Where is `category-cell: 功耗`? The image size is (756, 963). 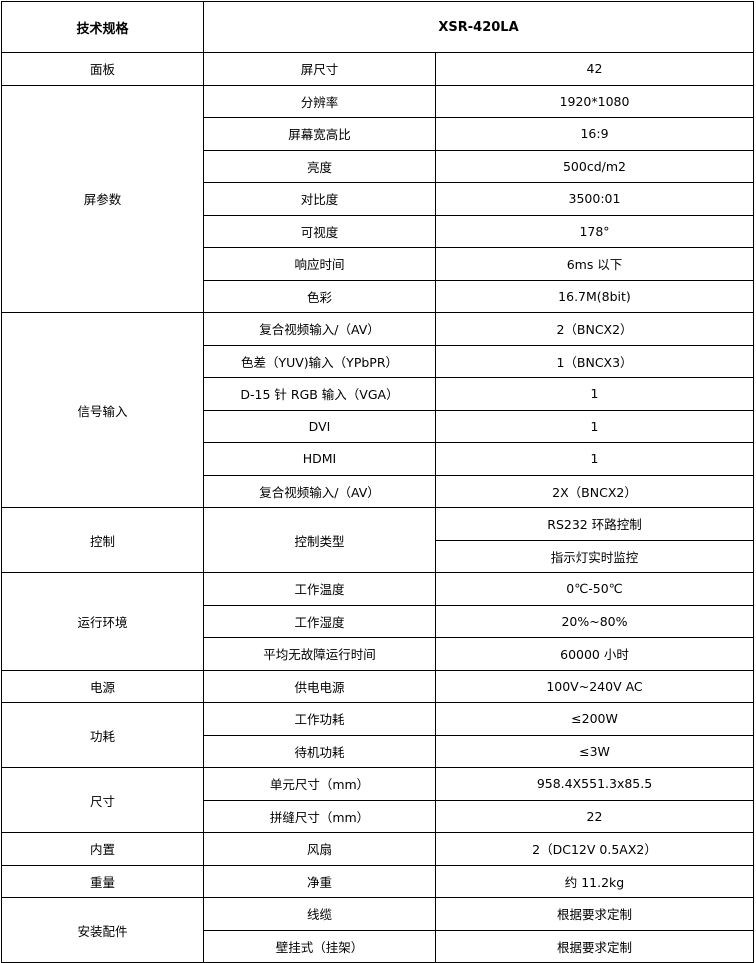 category-cell: 功耗 is located at coordinates (102, 735).